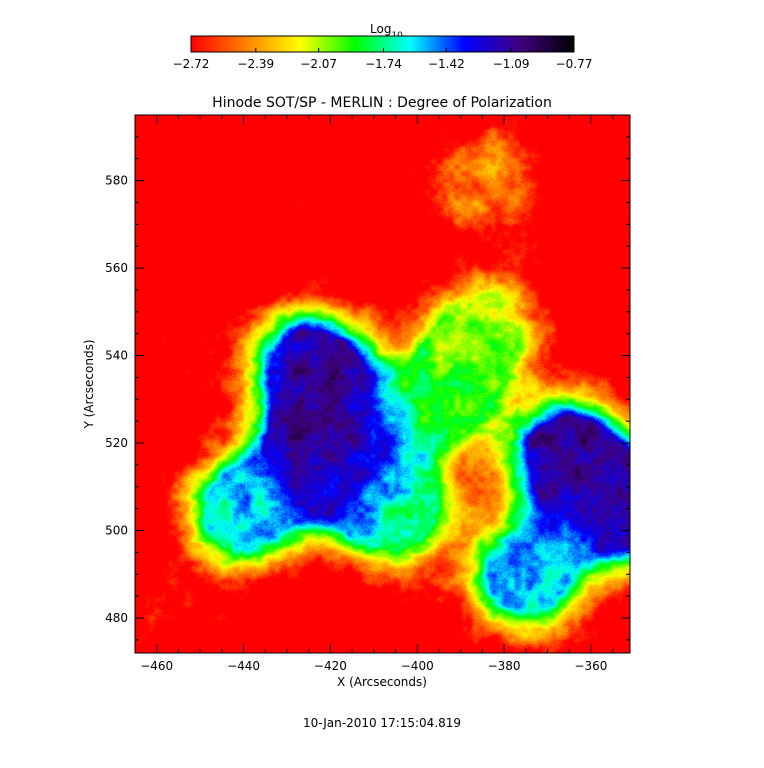 The image size is (764, 768). Describe the element at coordinates (504, 666) in the screenshot. I see `x-tick-label: −380` at that location.